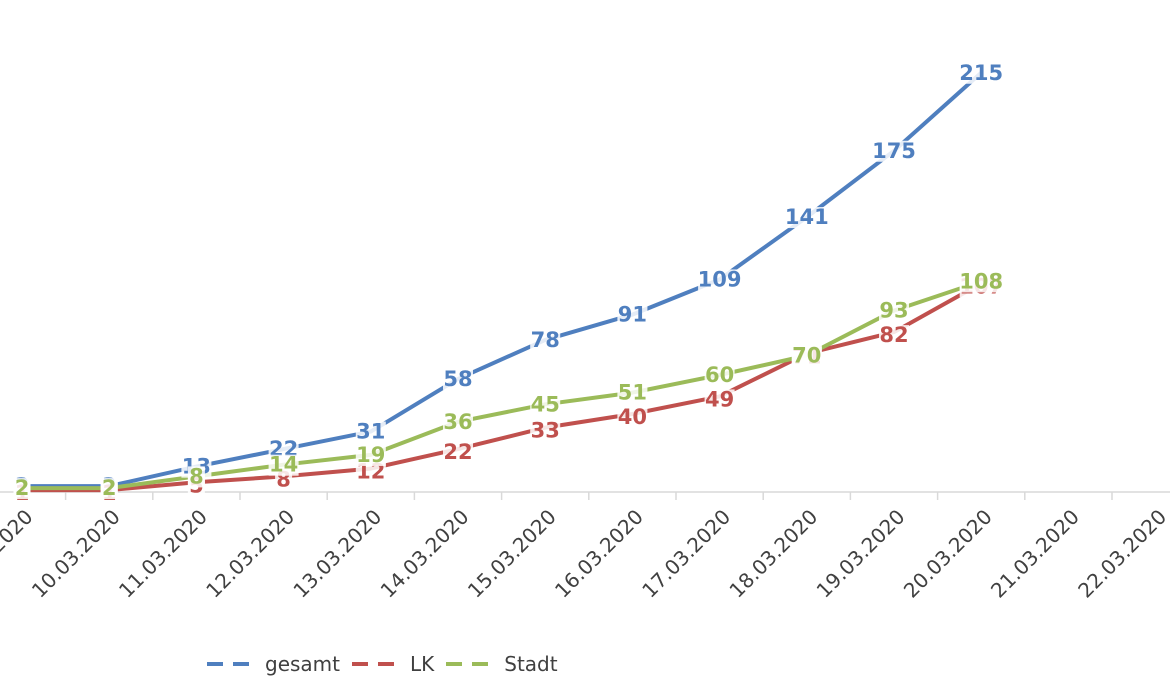 The height and width of the screenshot is (698, 1170). What do you see at coordinates (531, 664) in the screenshot?
I see `legend-label-stadt: Stadt` at bounding box center [531, 664].